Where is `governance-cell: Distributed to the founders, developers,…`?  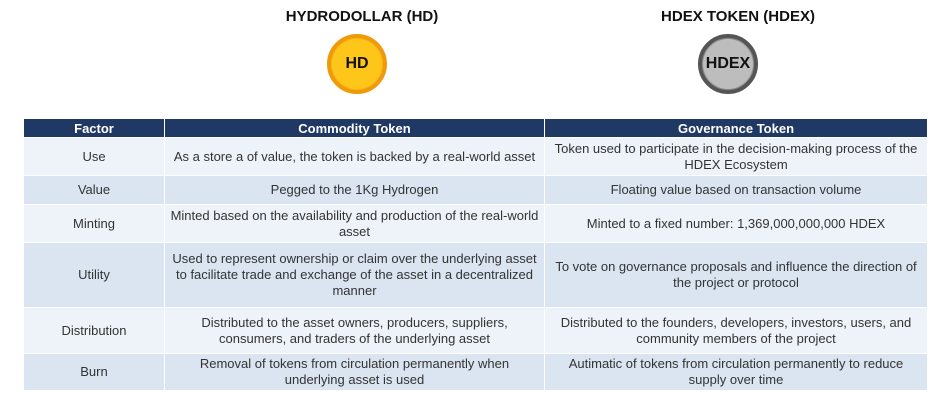 governance-cell: Distributed to the founders, developers,… is located at coordinates (736, 330).